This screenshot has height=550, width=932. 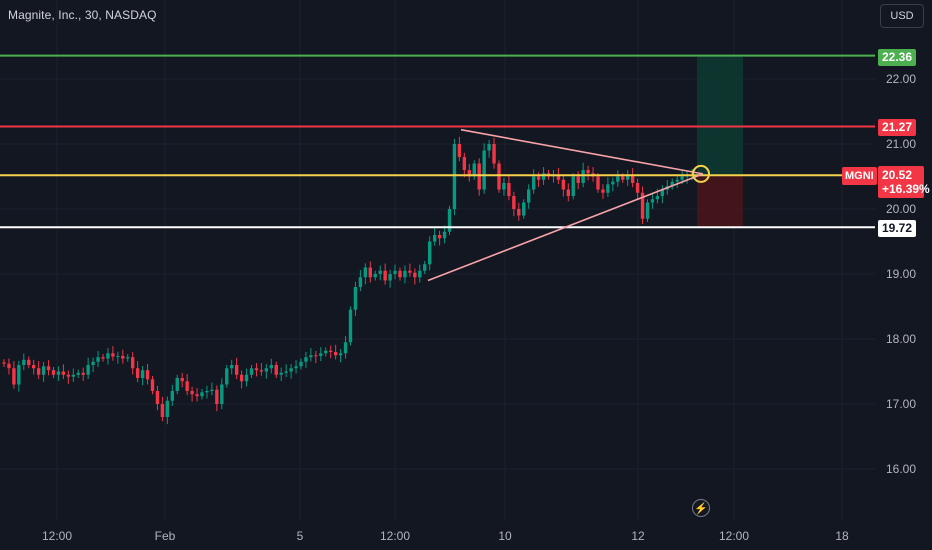 I want to click on x-tick-label: 5, so click(x=300, y=536).